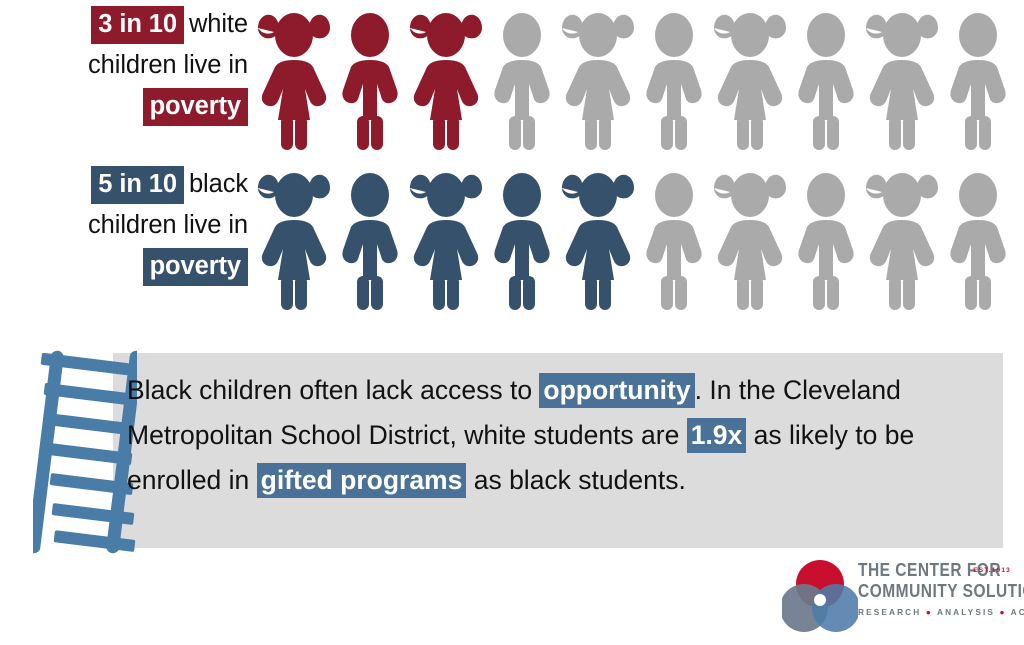  What do you see at coordinates (617, 390) in the screenshot?
I see `callout-highlight-1: opportunity` at bounding box center [617, 390].